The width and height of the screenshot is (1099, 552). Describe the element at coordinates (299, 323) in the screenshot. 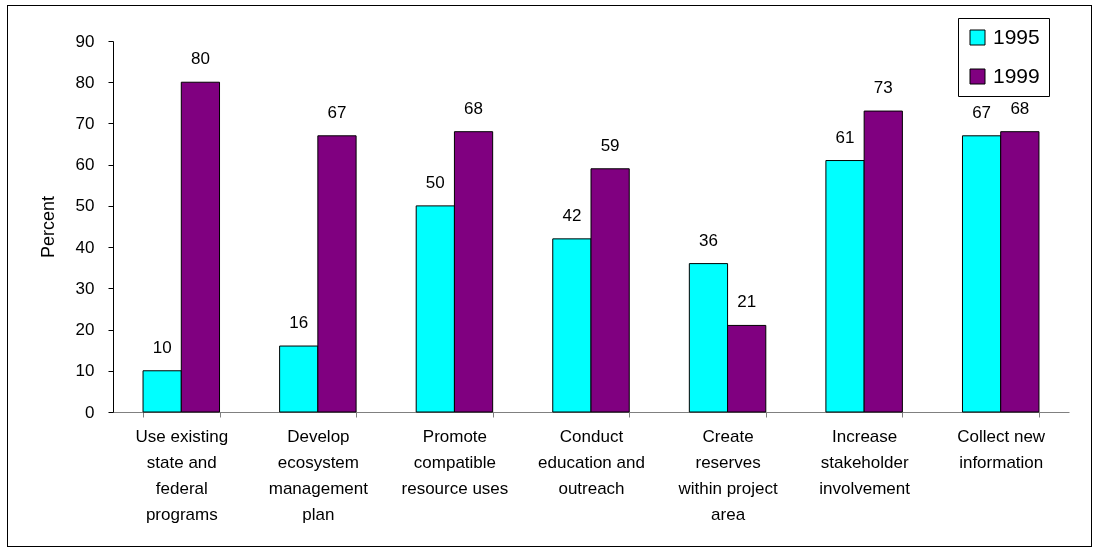

I see `data-label: 16` at that location.